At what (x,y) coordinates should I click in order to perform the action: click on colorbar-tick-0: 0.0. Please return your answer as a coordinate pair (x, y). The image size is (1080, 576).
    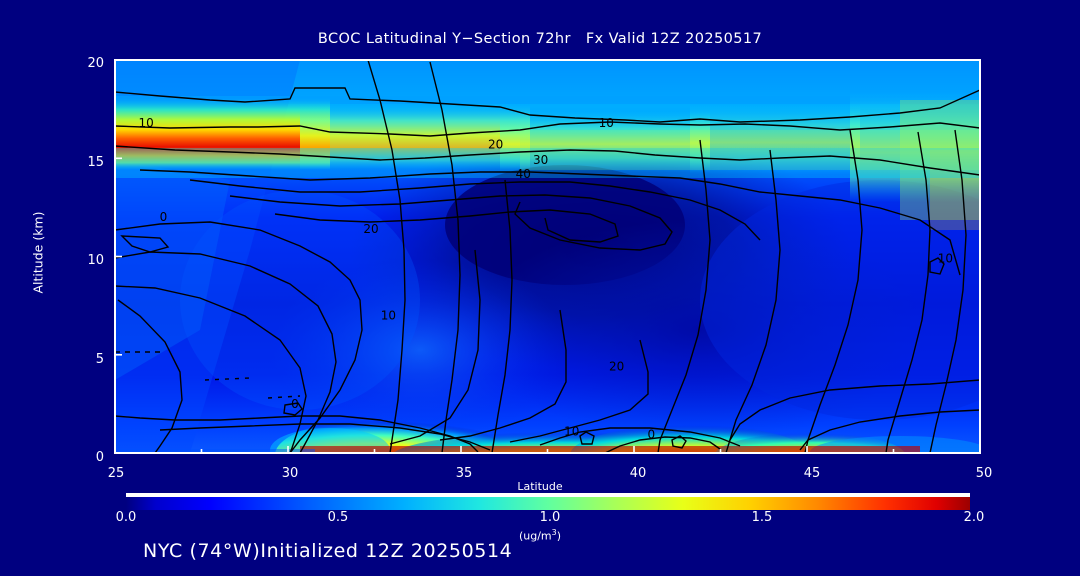
    Looking at the image, I should click on (126, 517).